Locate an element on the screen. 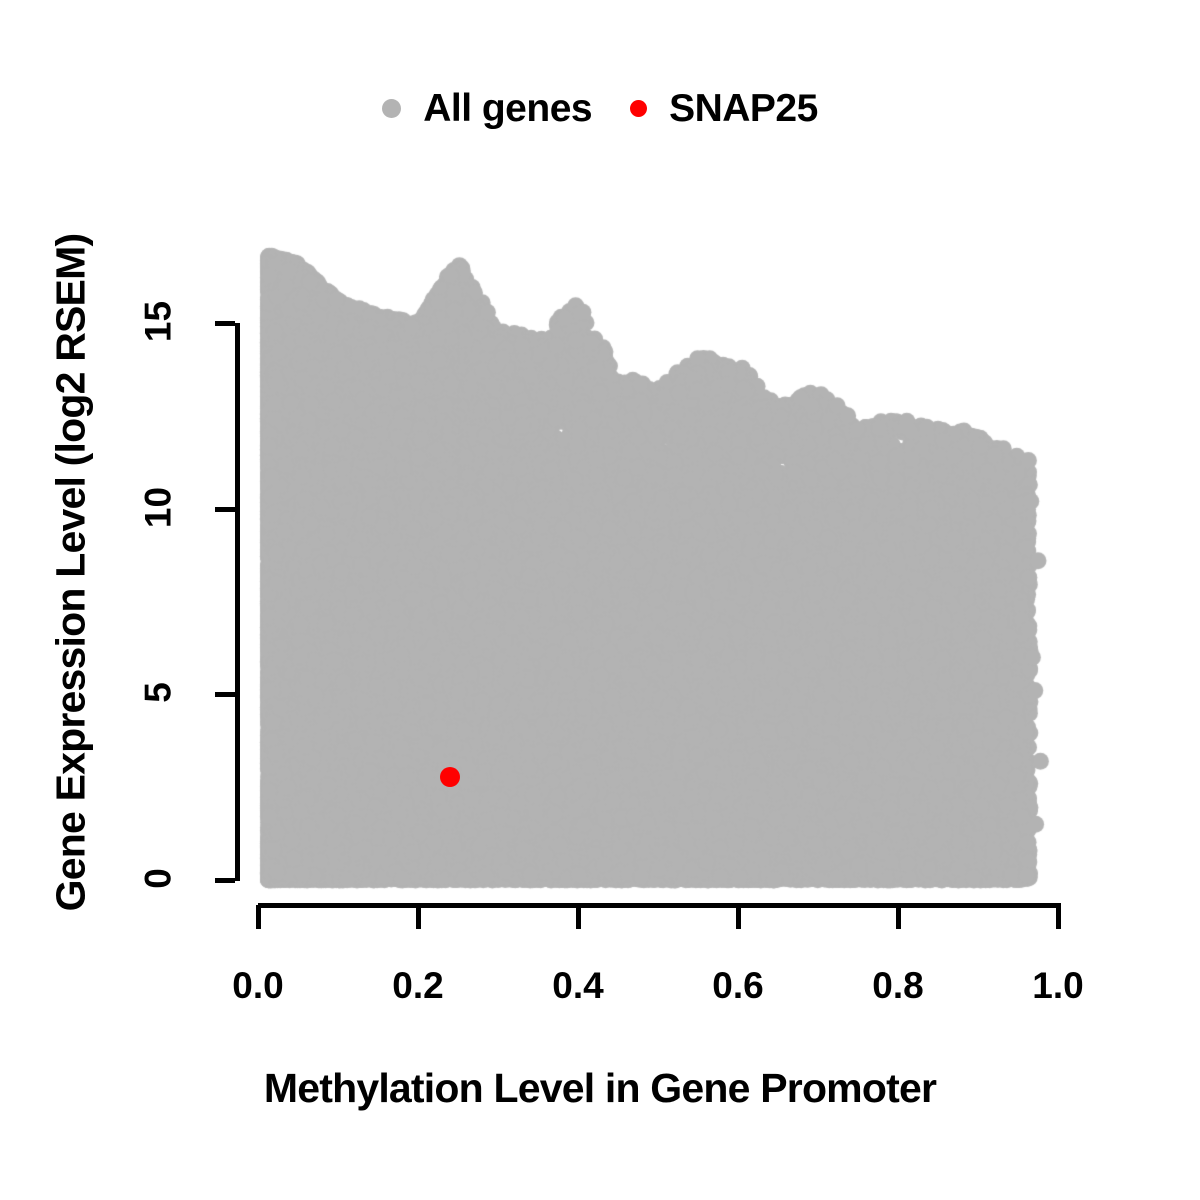  y-axis-tick-label: 15 is located at coordinates (158, 321).